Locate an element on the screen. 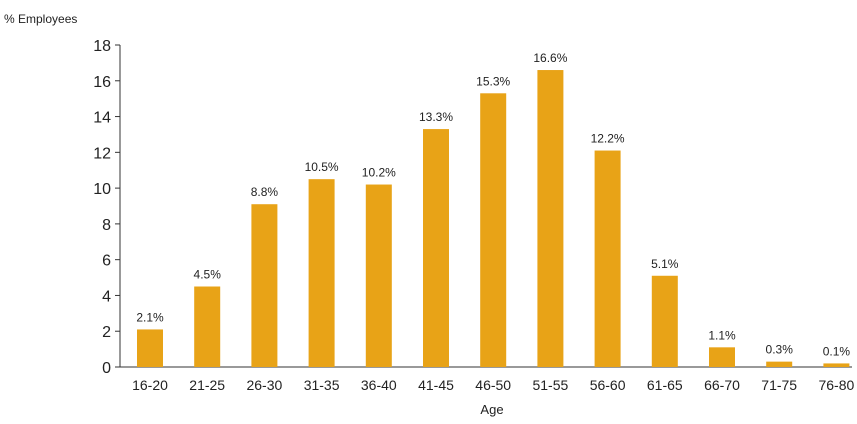  x-tick-label-26-30: 26-30 is located at coordinates (264, 385).